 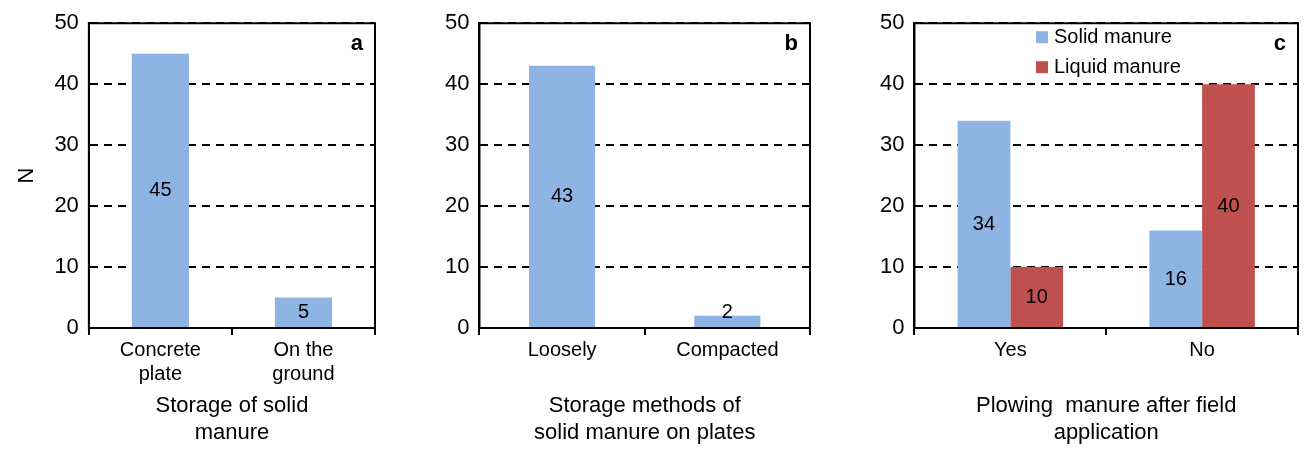 I want to click on data-label: 5, so click(x=303, y=310).